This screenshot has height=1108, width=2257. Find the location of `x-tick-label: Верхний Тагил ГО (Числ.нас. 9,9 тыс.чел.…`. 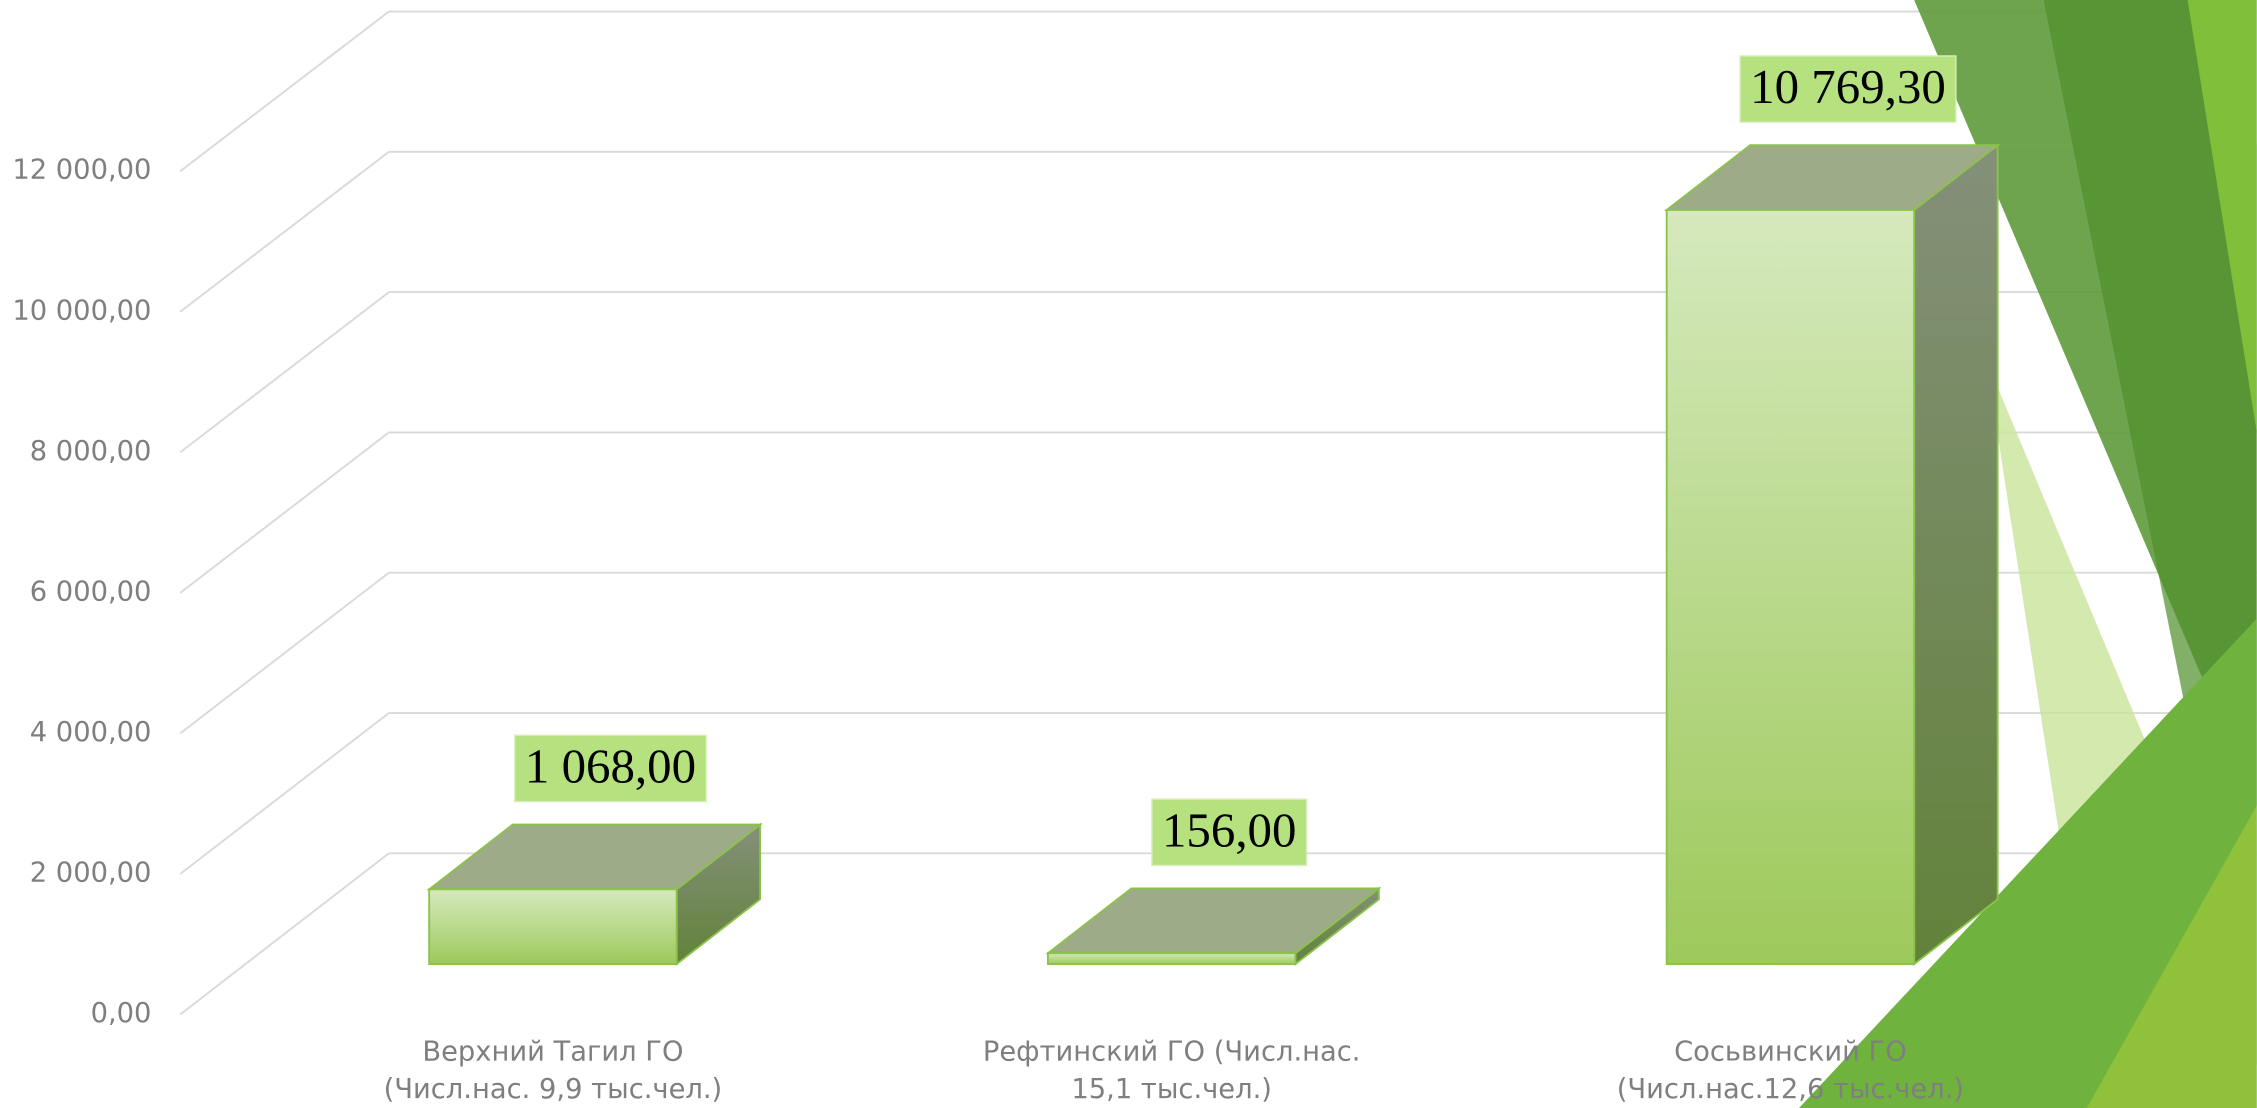

x-tick-label: Верхний Тагил ГО (Числ.нас. 9,9 тыс.чел.… is located at coordinates (553, 1071).